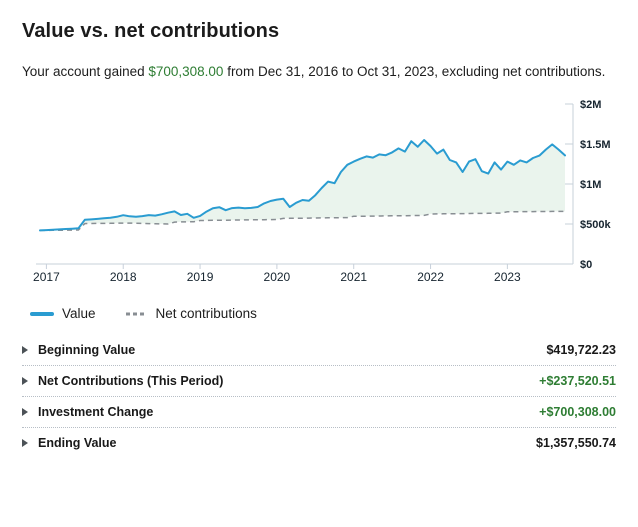  I want to click on value-line-swatch-icon, so click(42, 313).